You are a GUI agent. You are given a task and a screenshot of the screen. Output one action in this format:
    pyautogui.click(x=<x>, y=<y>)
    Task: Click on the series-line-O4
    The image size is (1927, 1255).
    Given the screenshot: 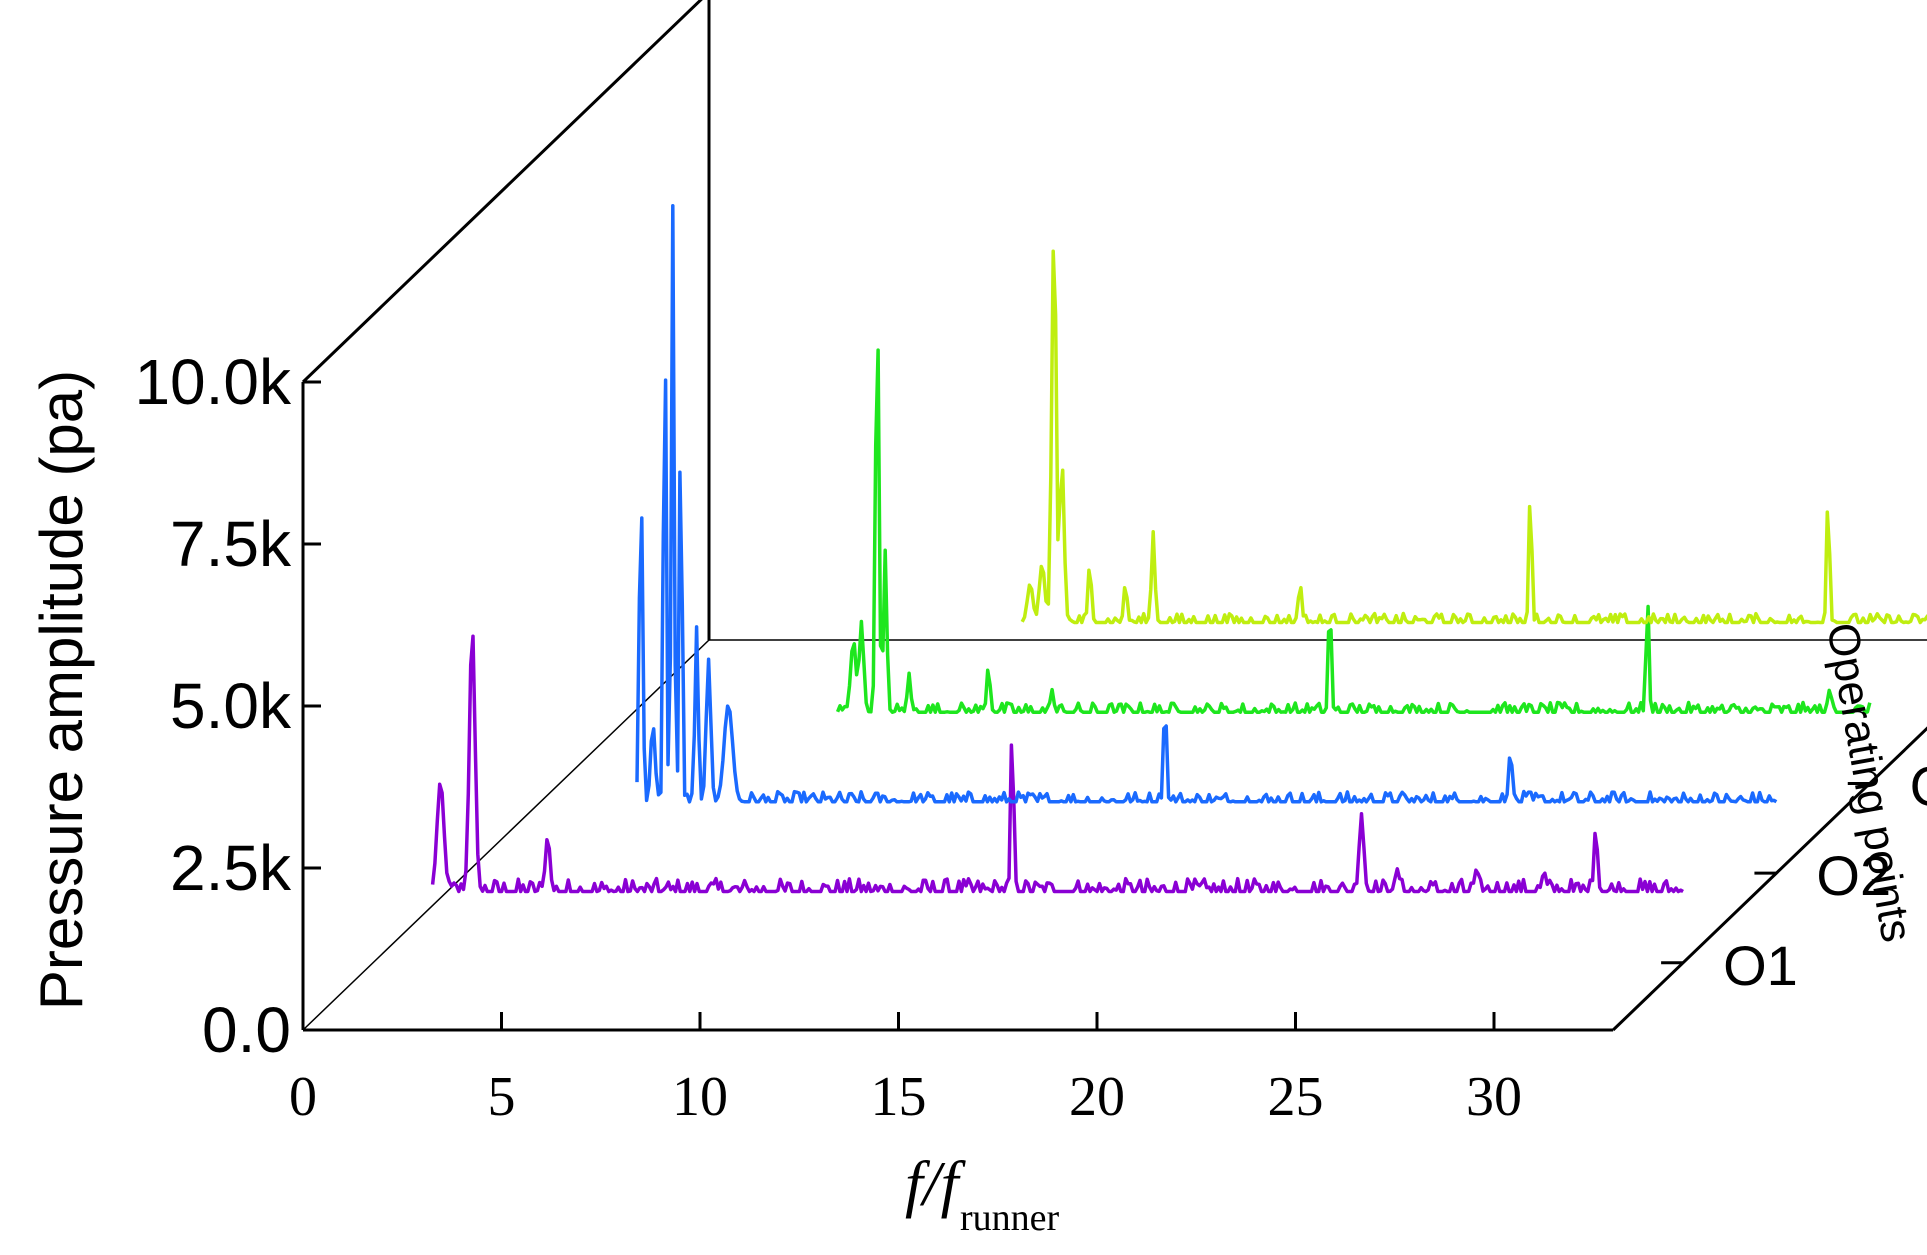 What is the action you would take?
    pyautogui.click(x=1473, y=437)
    